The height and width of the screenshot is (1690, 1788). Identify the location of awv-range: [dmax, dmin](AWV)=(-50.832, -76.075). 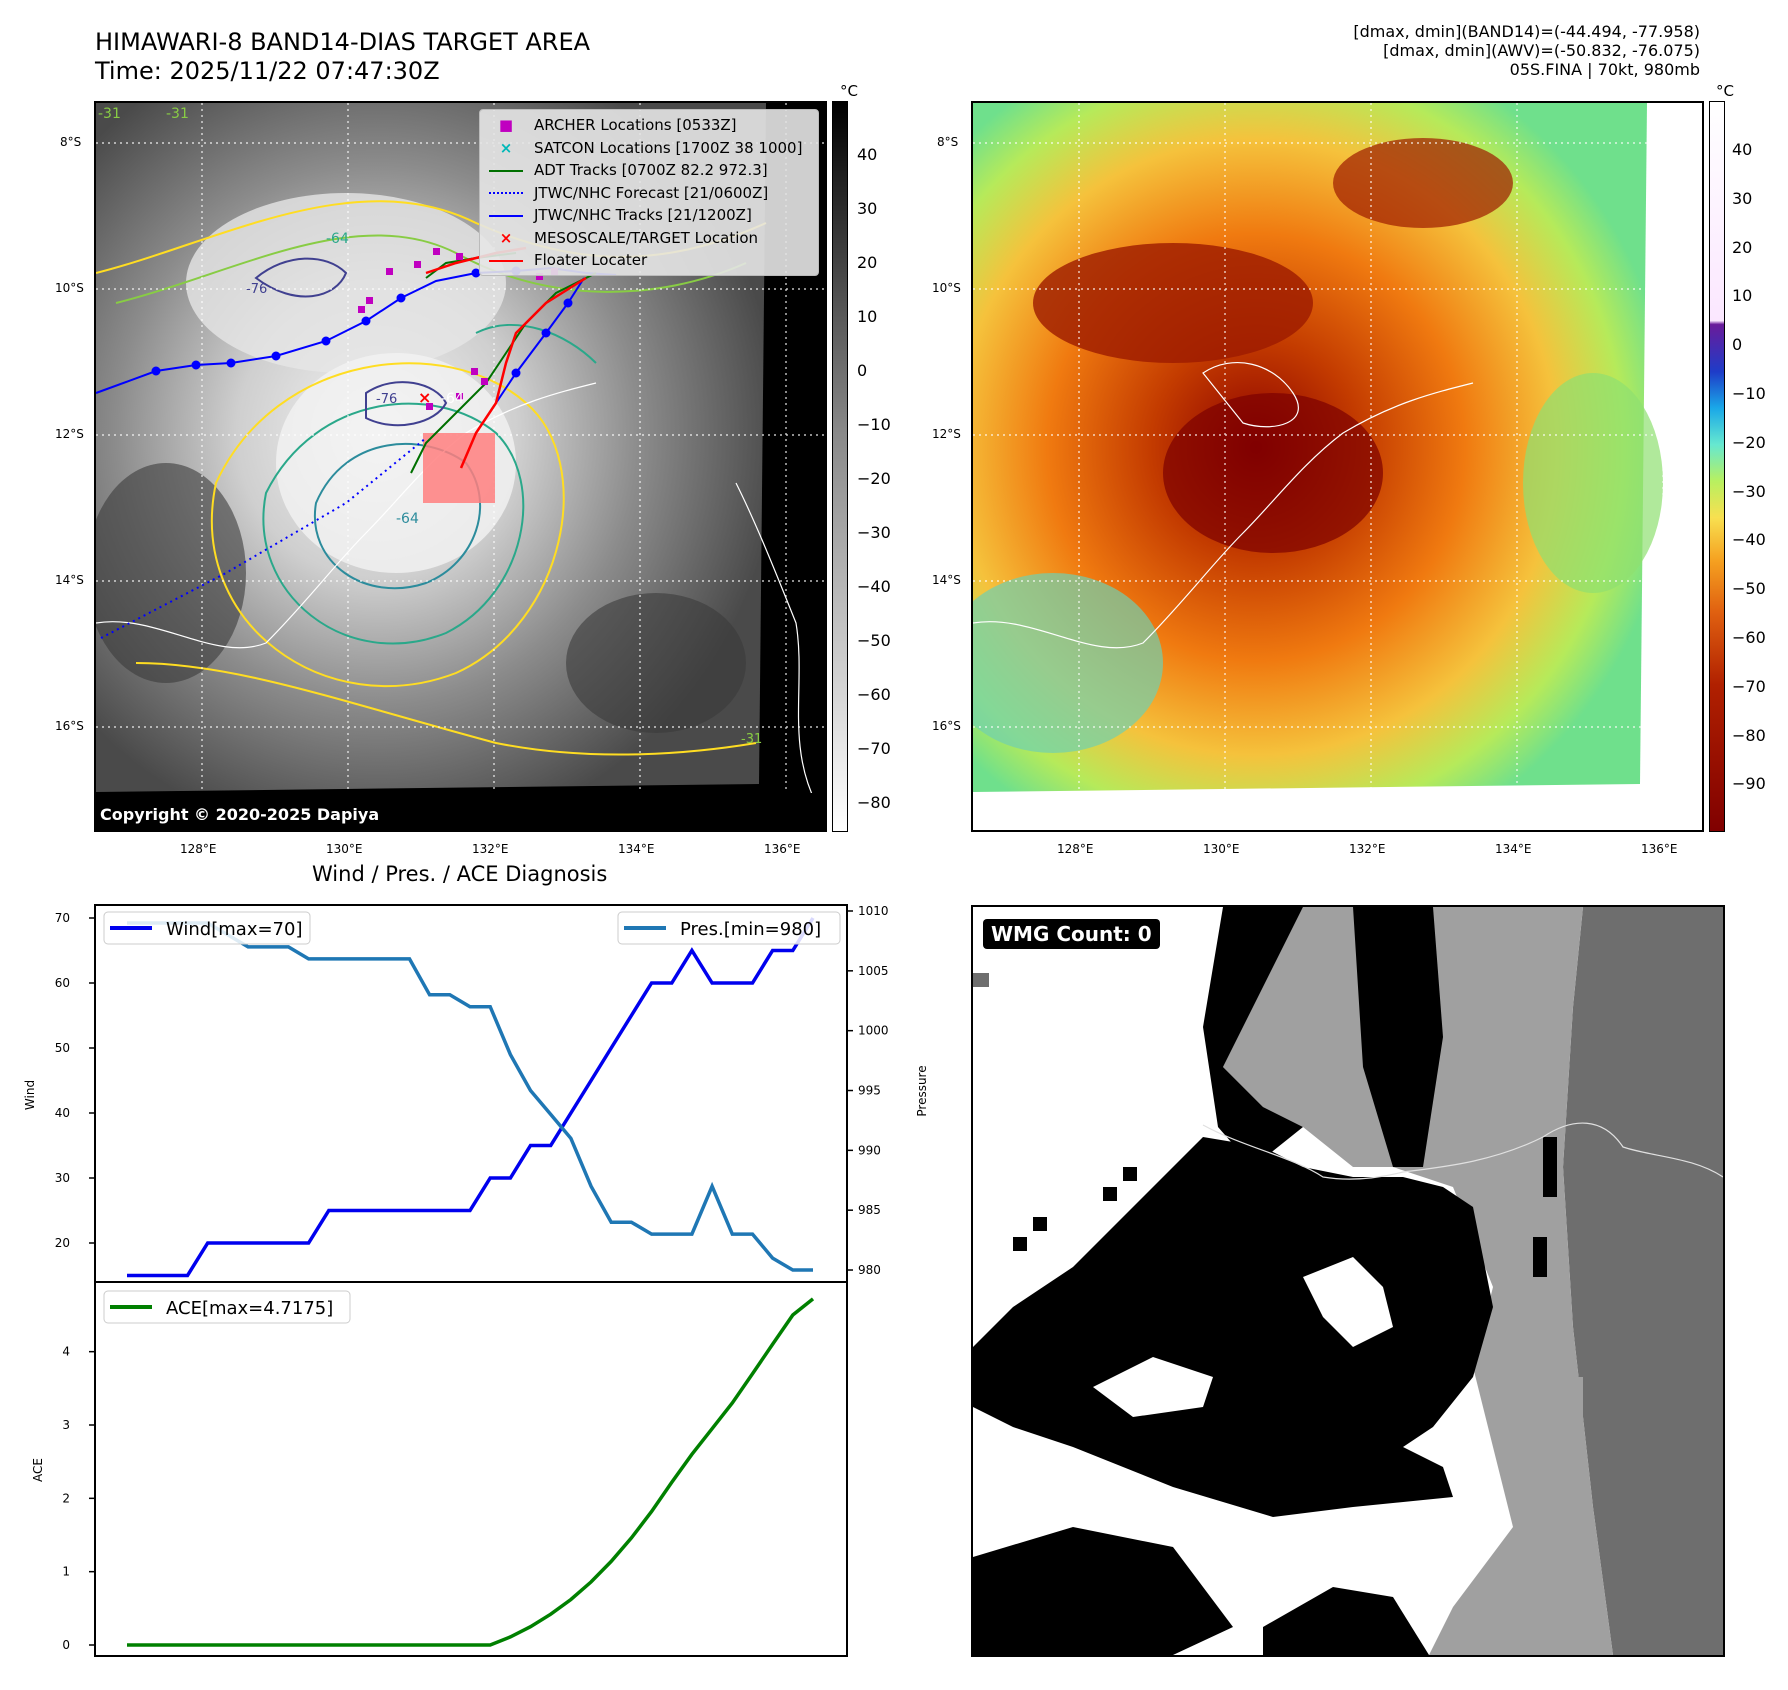
(1541, 50).